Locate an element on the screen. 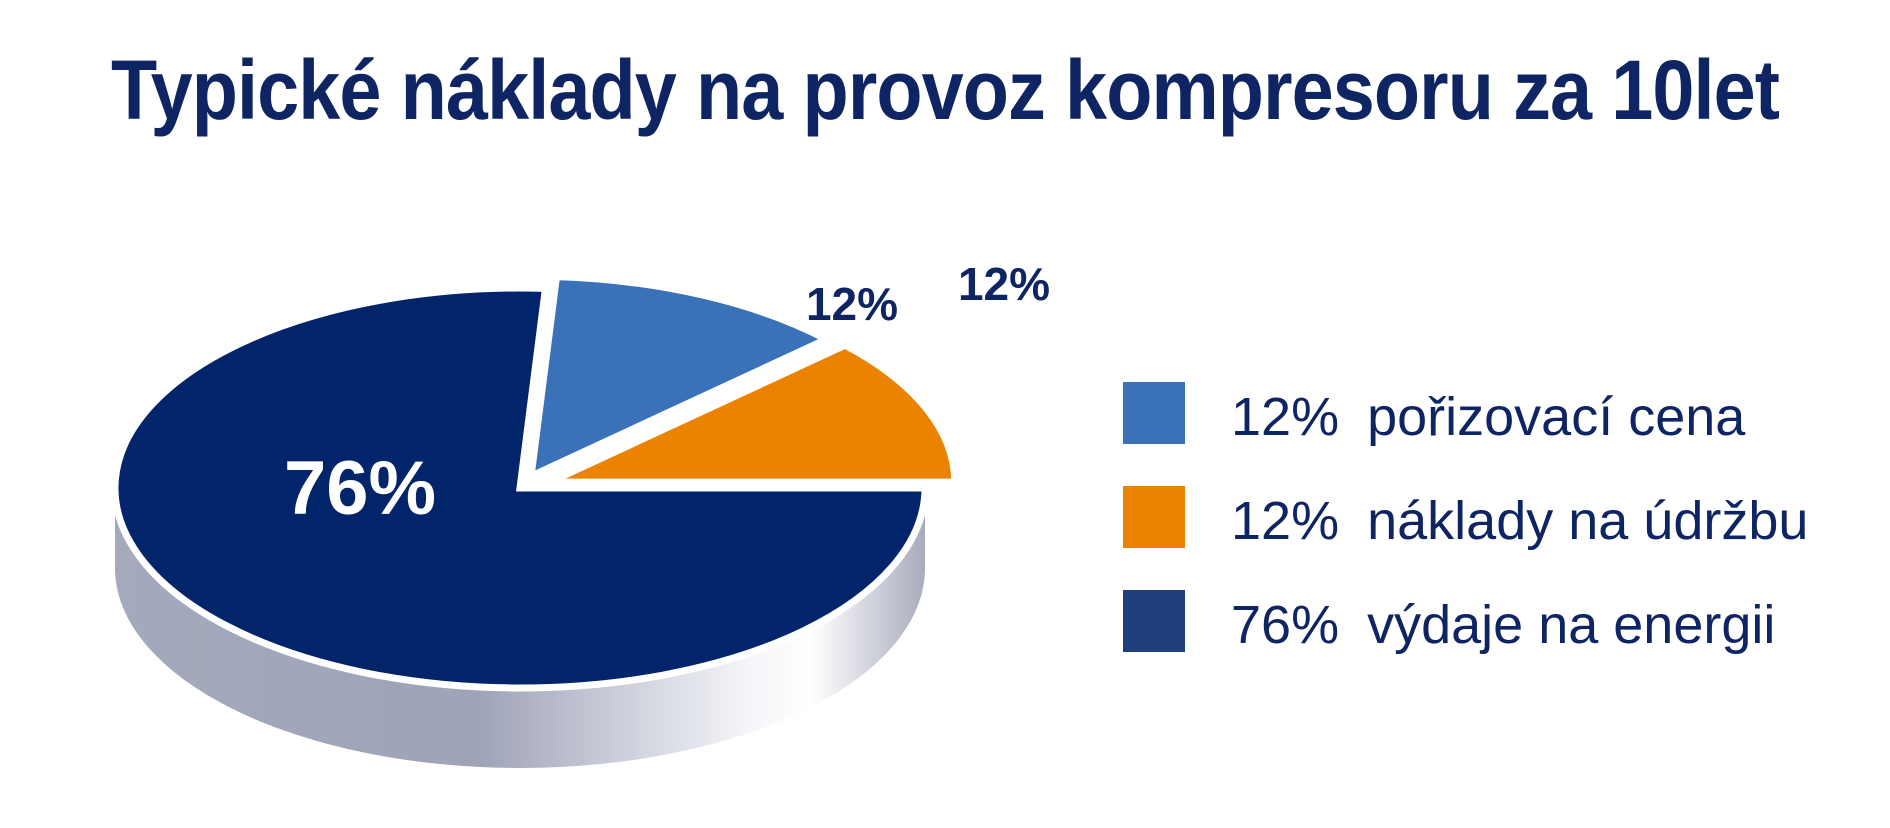 Image resolution: width=1890 pixels, height=828 pixels. legend-item-maintenance: 12% náklady na údržbu is located at coordinates (1473, 518).